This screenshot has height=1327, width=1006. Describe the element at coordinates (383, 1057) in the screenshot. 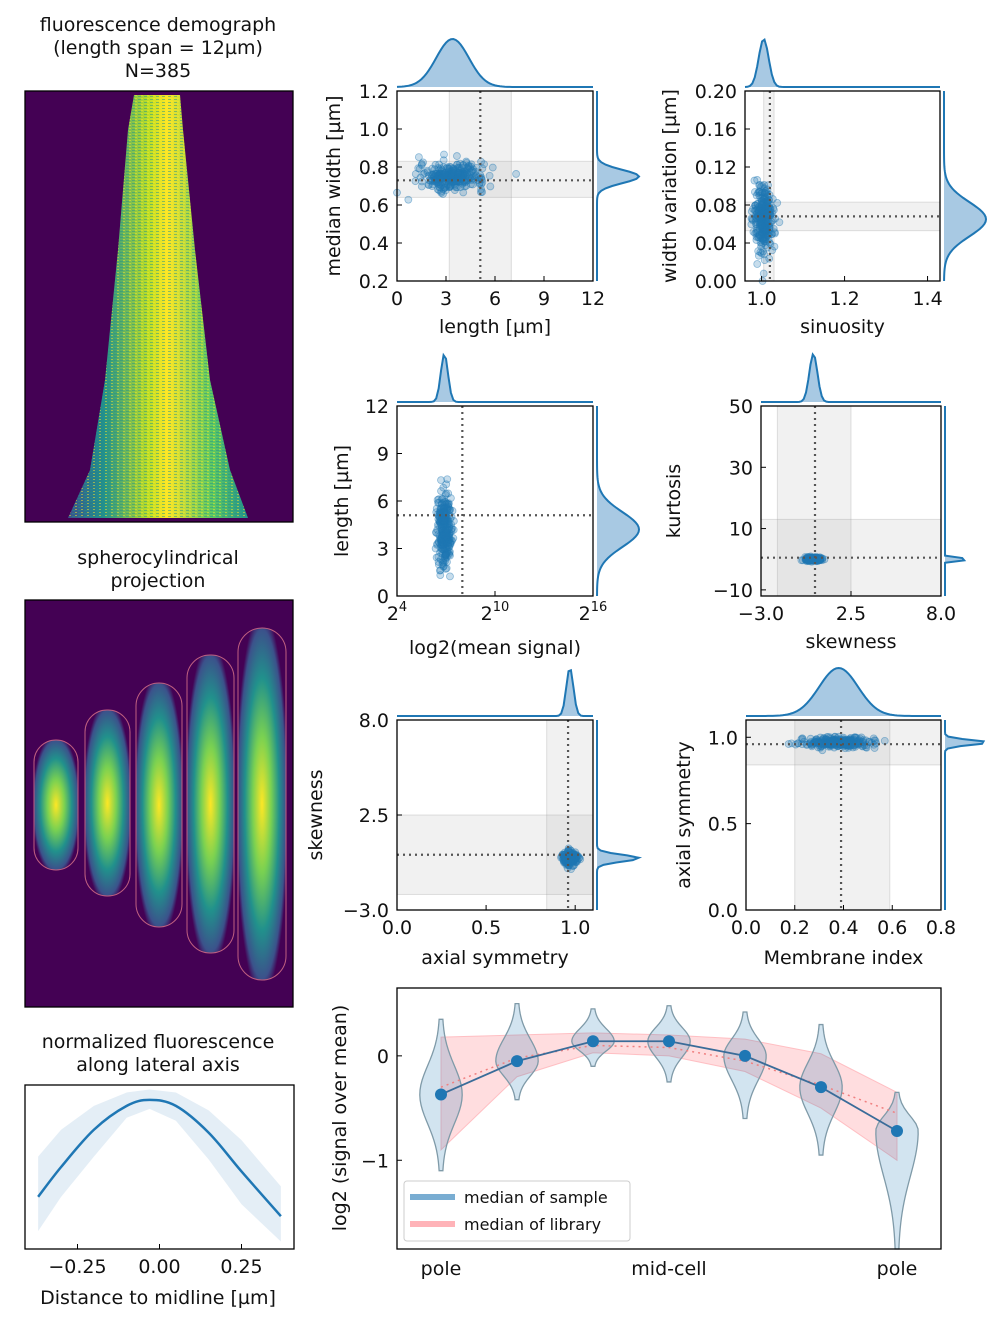

I see `axial-ytick-label: 0` at that location.